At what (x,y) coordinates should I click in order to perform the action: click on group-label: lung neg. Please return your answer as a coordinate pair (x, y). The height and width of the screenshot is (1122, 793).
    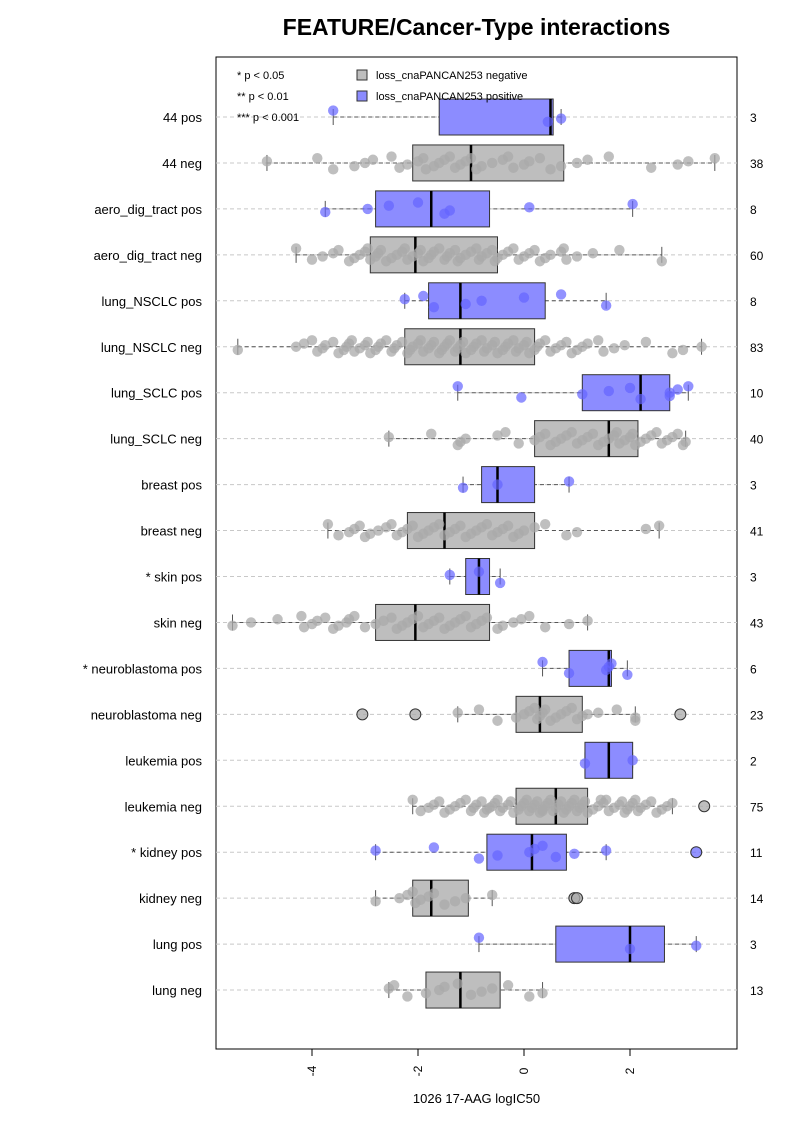
    Looking at the image, I should click on (177, 990).